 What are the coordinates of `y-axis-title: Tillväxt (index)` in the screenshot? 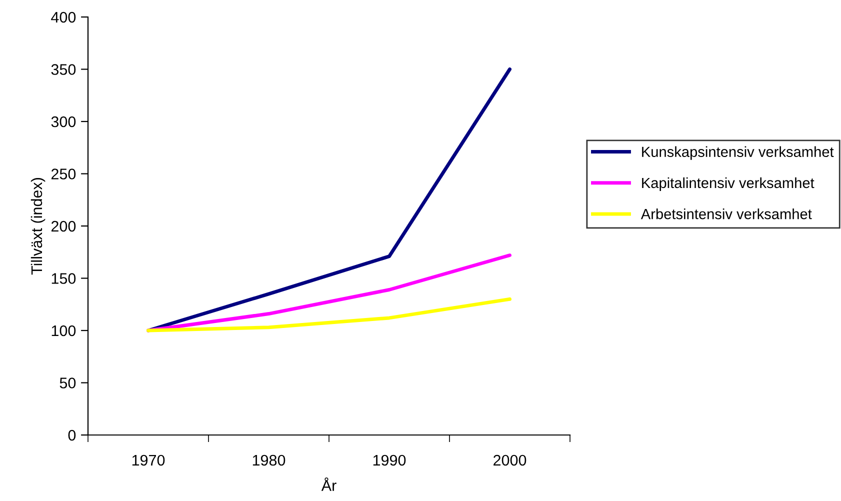 It's located at (38, 226).